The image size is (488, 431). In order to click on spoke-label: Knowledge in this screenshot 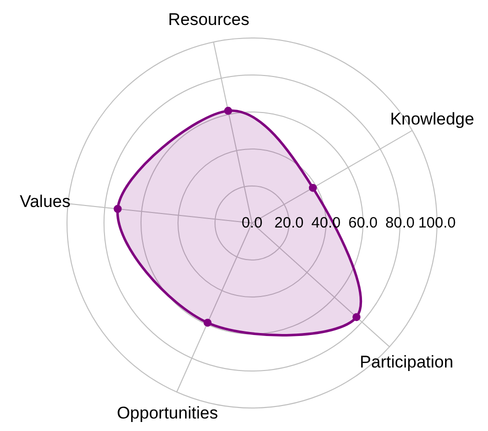, I will do `click(432, 119)`.